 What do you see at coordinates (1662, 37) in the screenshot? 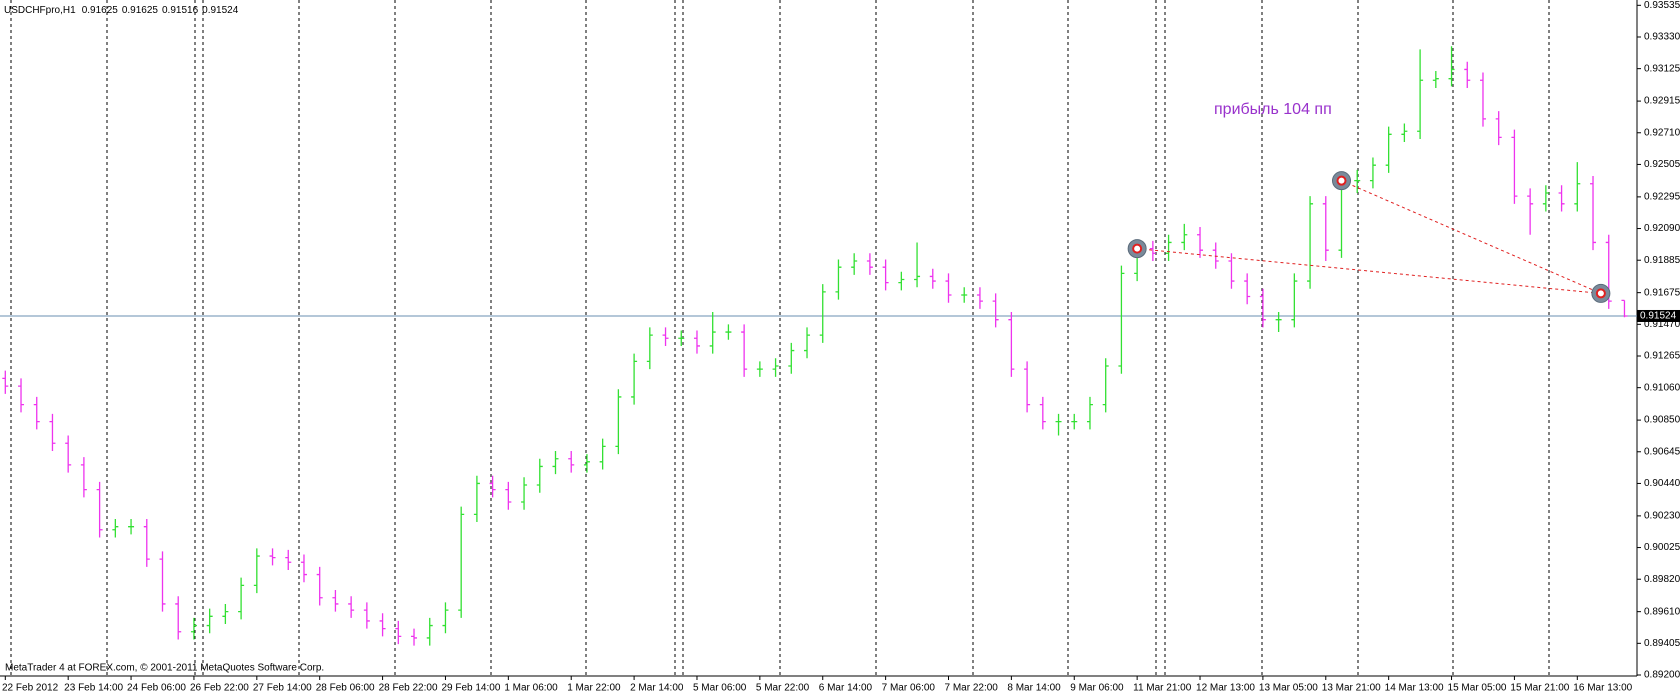
I see `y-tick-label: 0.93330` at bounding box center [1662, 37].